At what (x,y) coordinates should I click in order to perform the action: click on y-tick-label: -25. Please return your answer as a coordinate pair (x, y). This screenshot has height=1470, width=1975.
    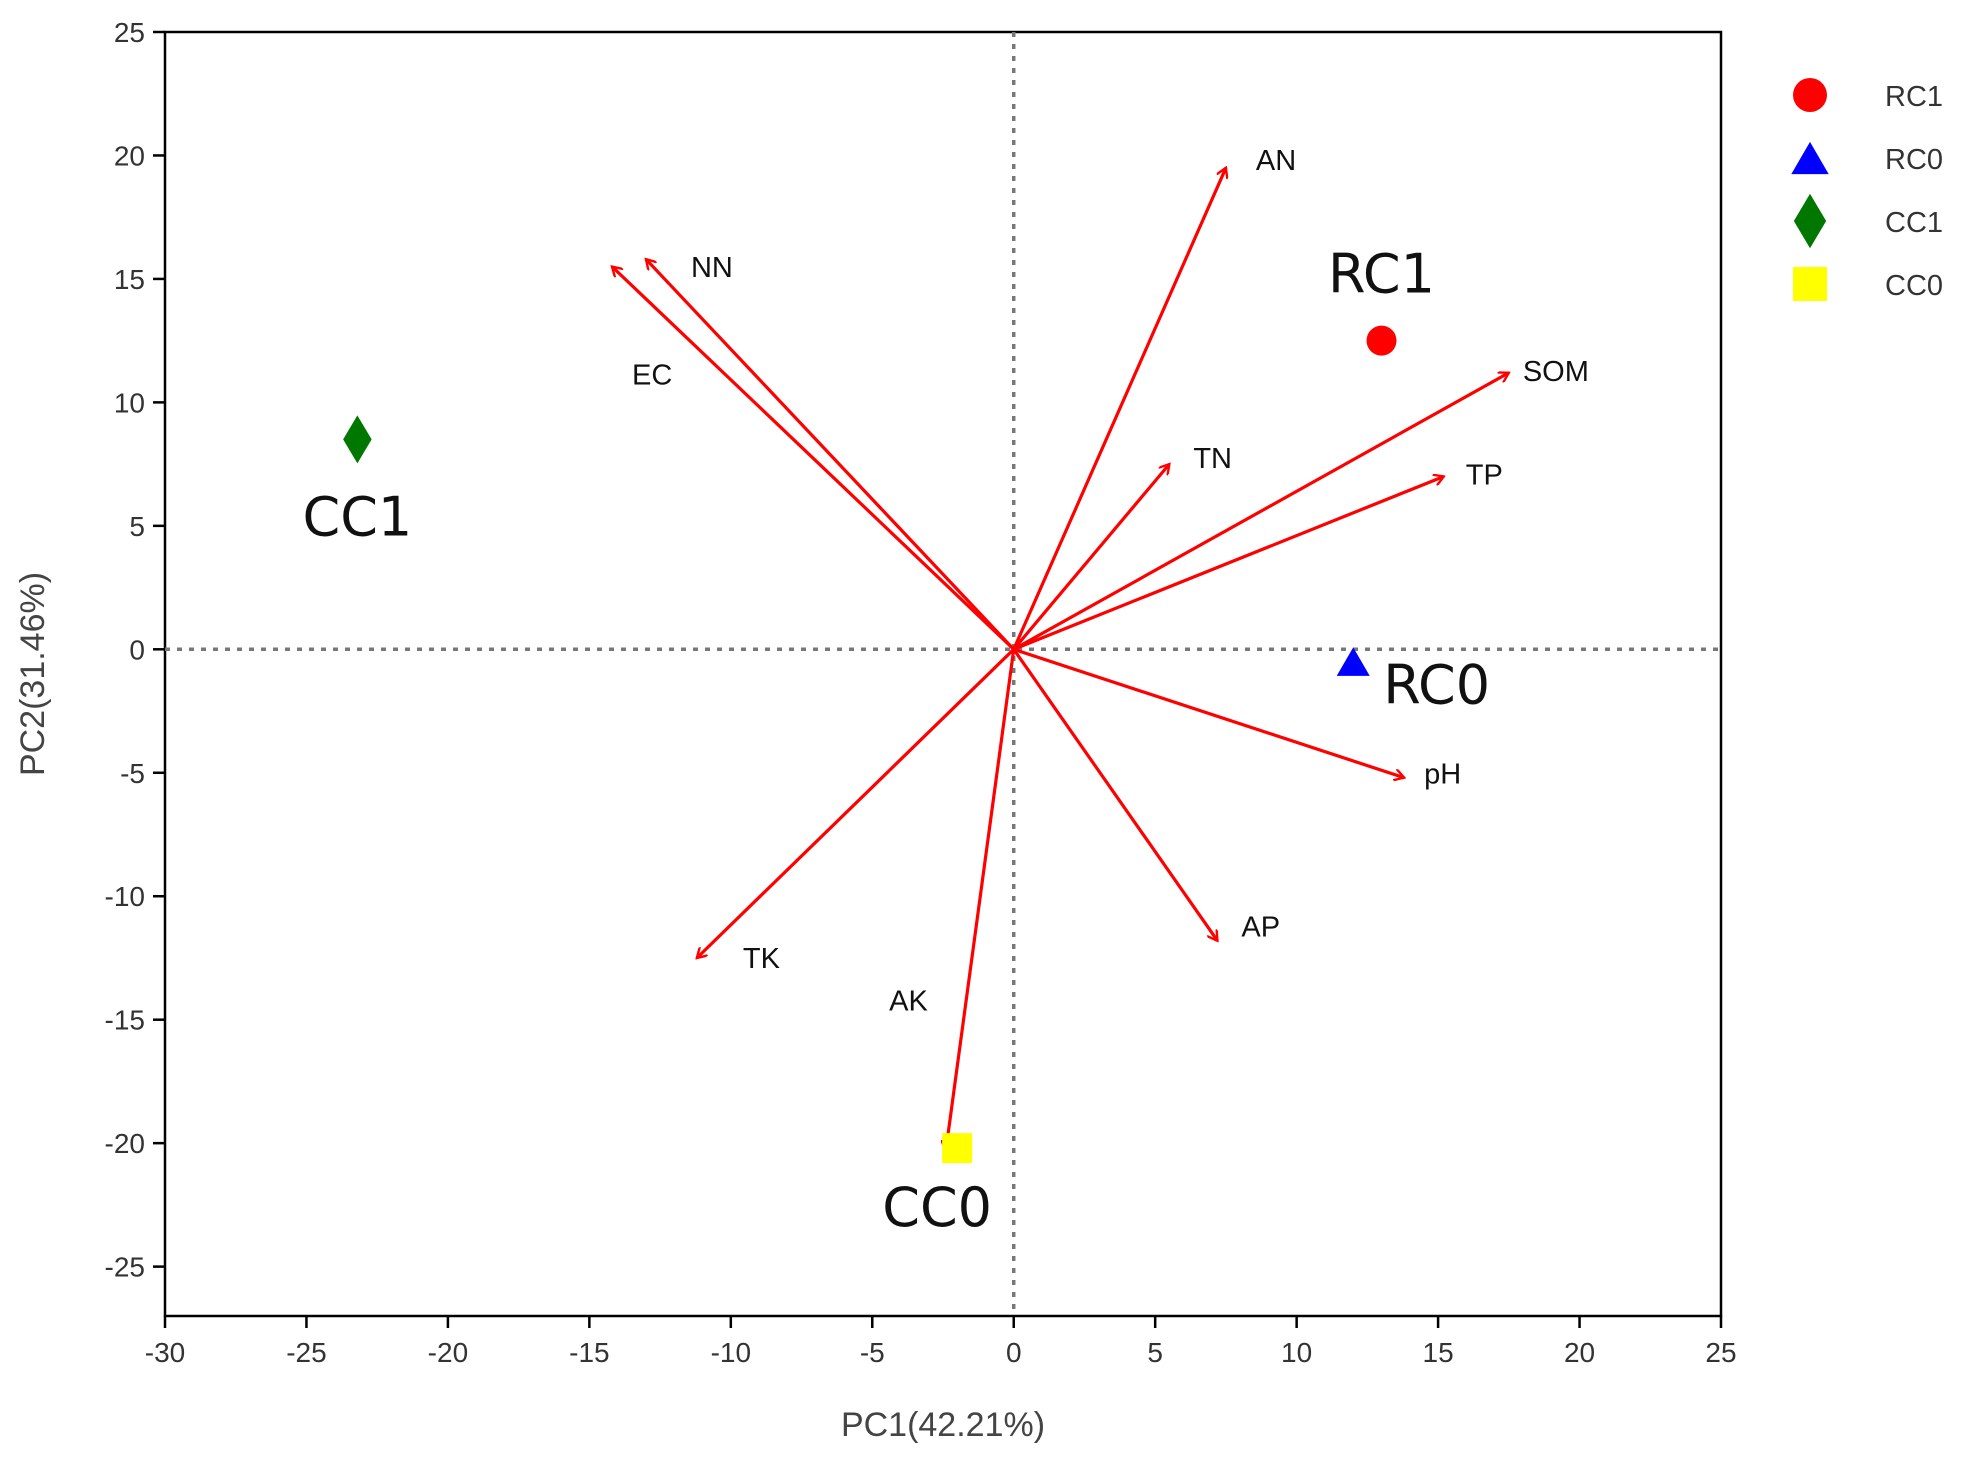
    Looking at the image, I should click on (125, 1267).